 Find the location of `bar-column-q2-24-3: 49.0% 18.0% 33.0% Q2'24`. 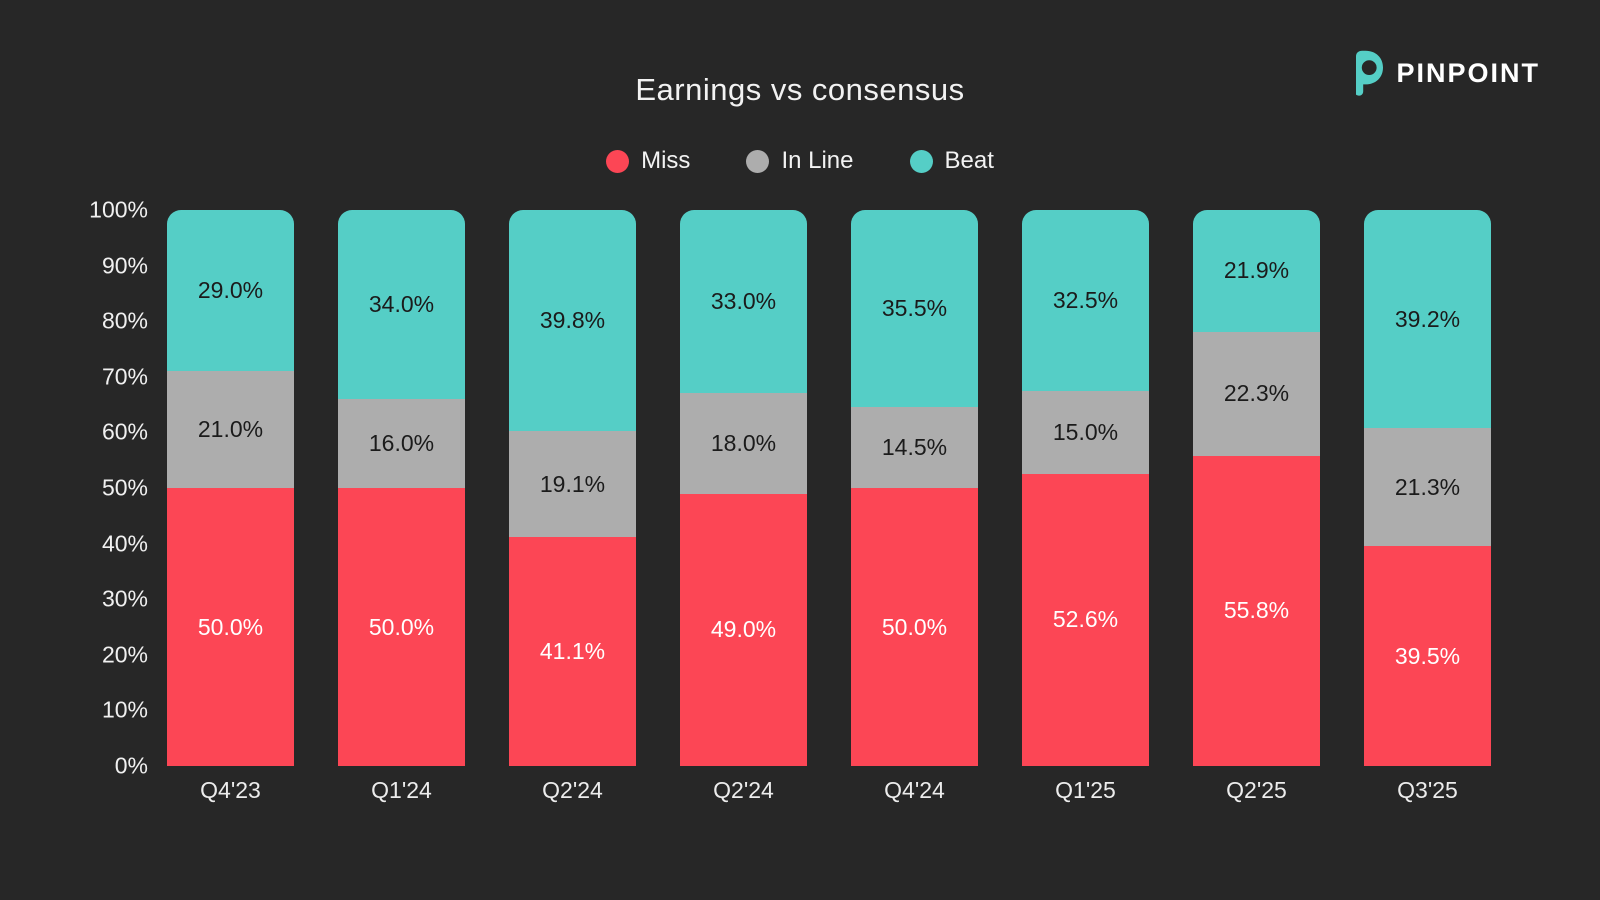

bar-column-q2-24-3: 49.0% 18.0% 33.0% Q2'24 is located at coordinates (743, 506).